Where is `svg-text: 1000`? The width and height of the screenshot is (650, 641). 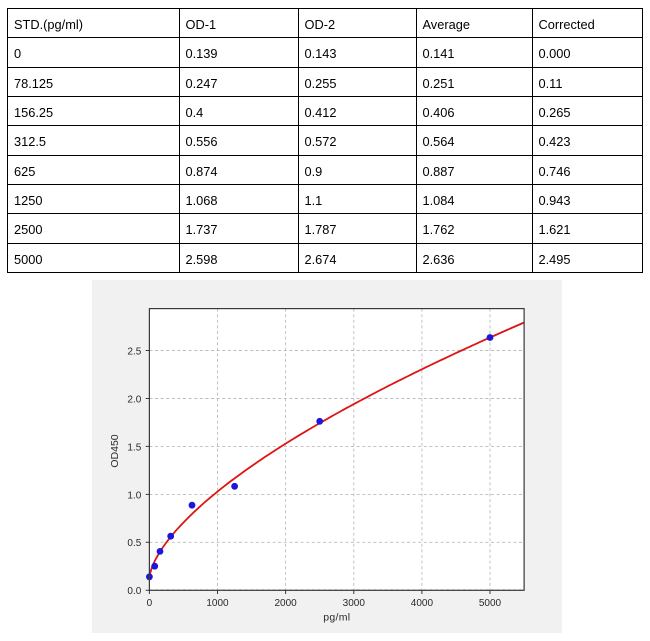
svg-text: 1000 is located at coordinates (217, 603).